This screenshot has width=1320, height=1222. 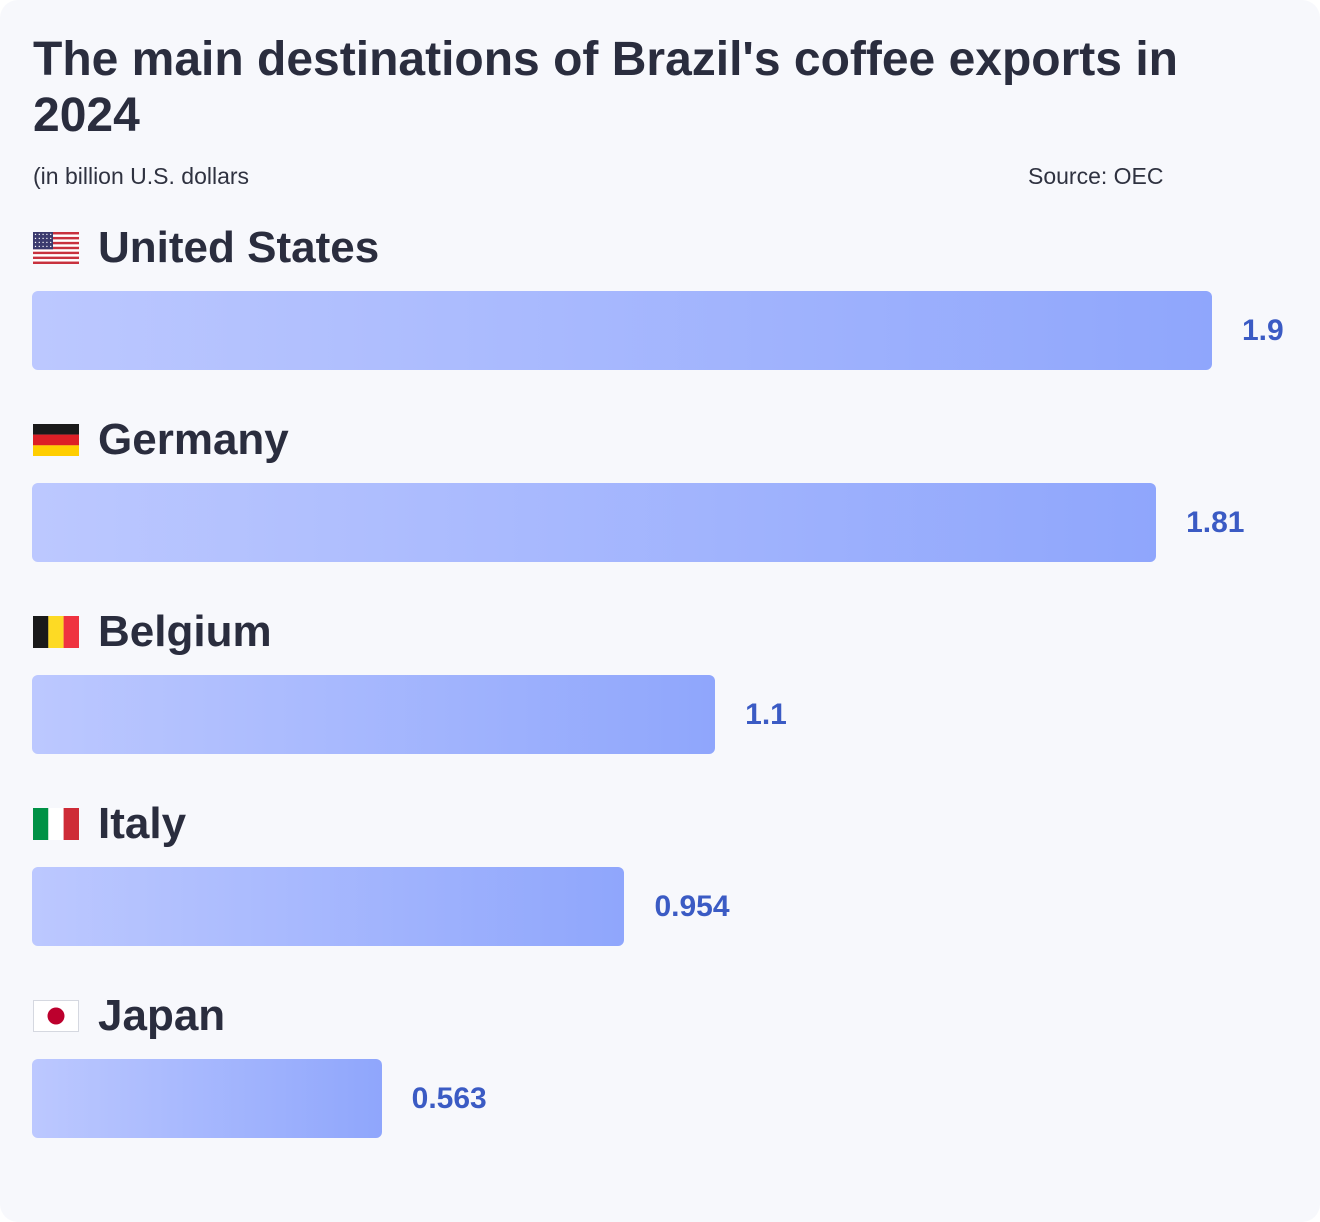 I want to click on belgium-flag-icon, so click(x=56, y=632).